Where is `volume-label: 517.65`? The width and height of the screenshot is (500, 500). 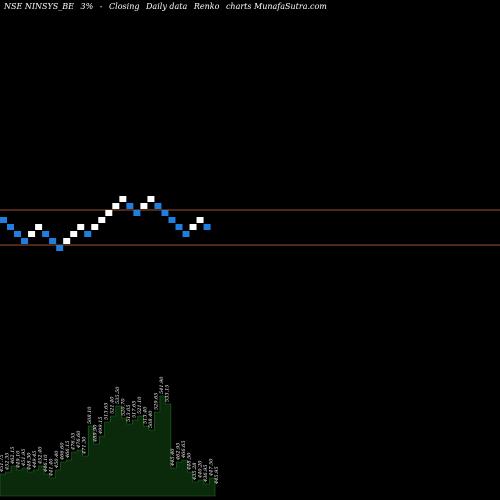 volume-label: 517.65 is located at coordinates (134, 410).